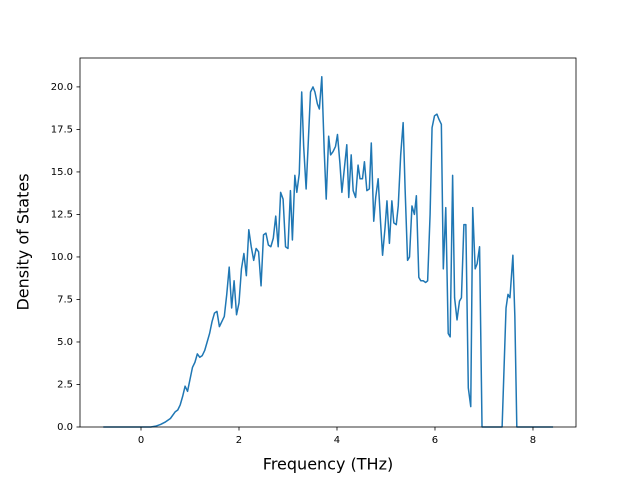  What do you see at coordinates (65, 384) in the screenshot?
I see `y-tick-label: 2.5` at bounding box center [65, 384].